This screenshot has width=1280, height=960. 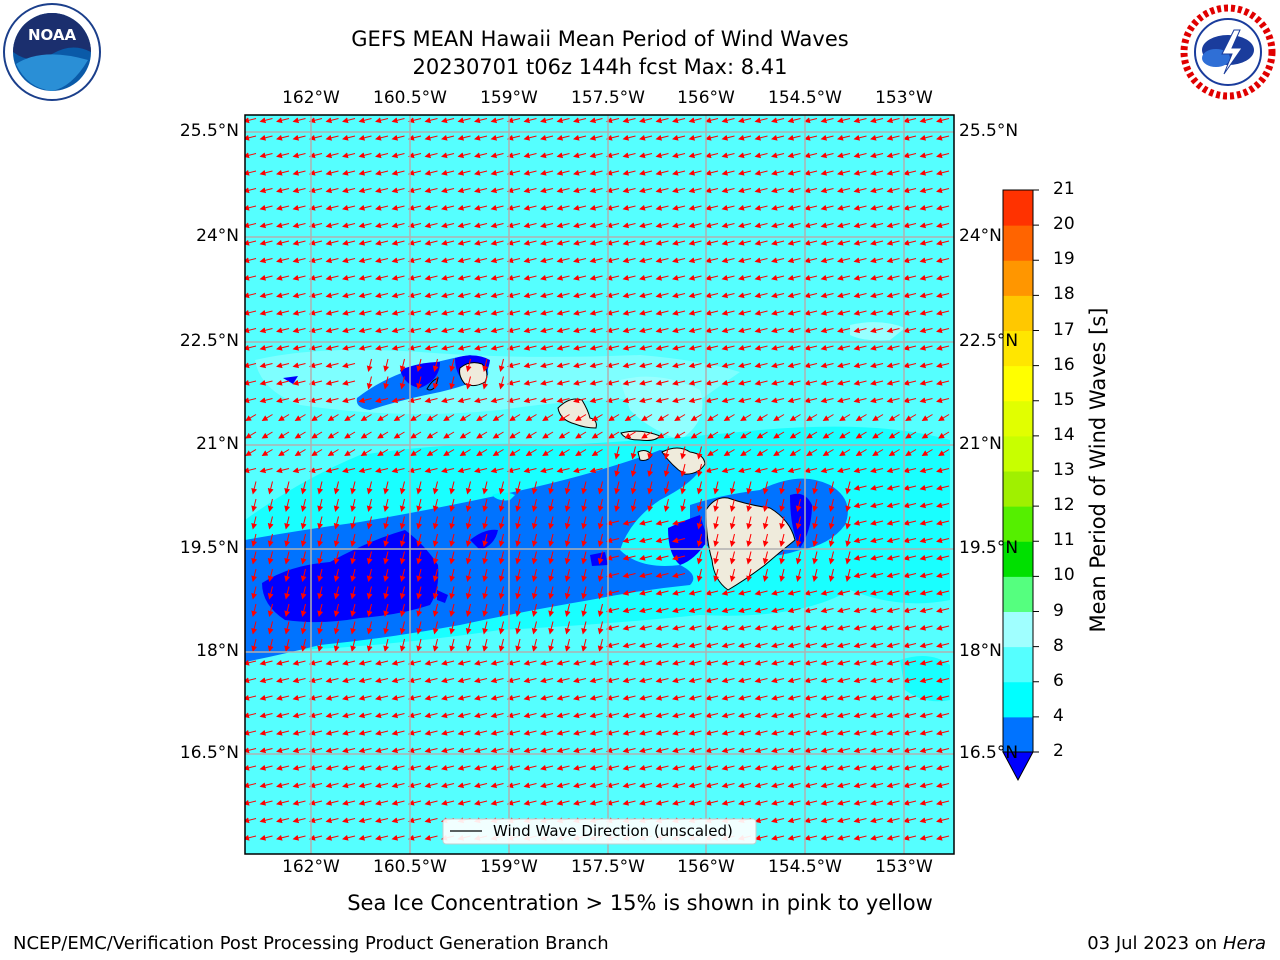 I want to click on colorbar-segment, so click(x=1018, y=489).